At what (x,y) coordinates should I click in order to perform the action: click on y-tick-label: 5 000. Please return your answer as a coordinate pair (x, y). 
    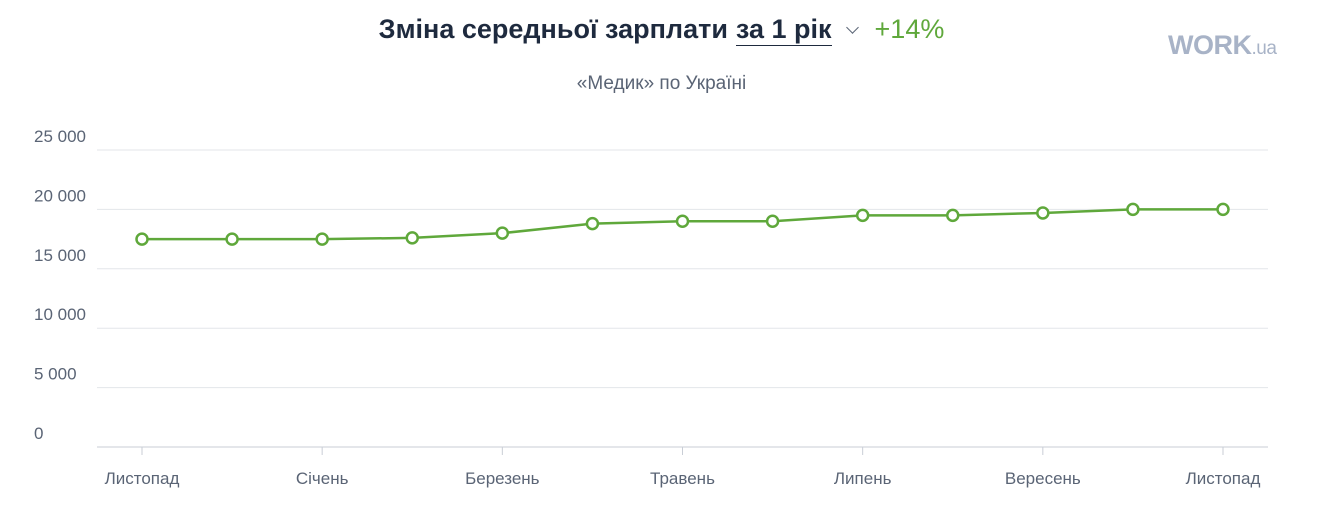
    Looking at the image, I should click on (55, 374).